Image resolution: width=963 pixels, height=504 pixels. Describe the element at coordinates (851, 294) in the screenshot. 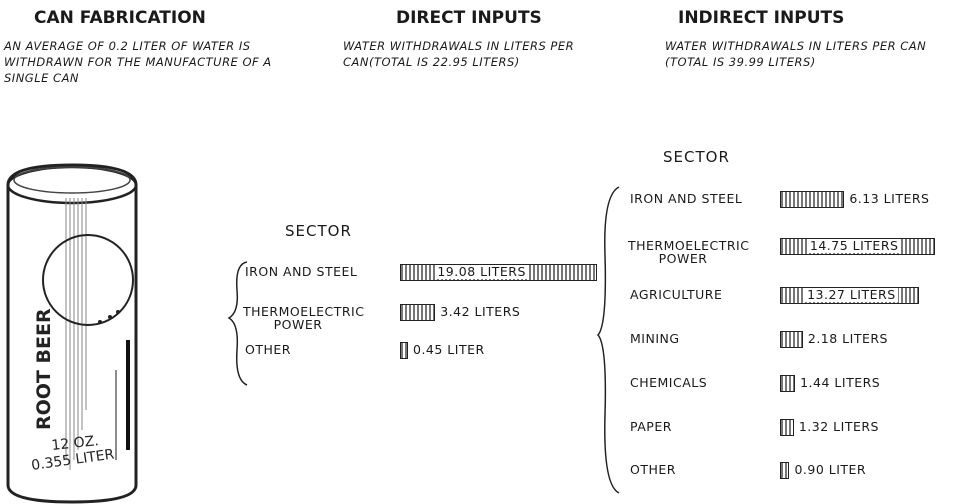

I see `value-label: 13.27 LITERS` at that location.